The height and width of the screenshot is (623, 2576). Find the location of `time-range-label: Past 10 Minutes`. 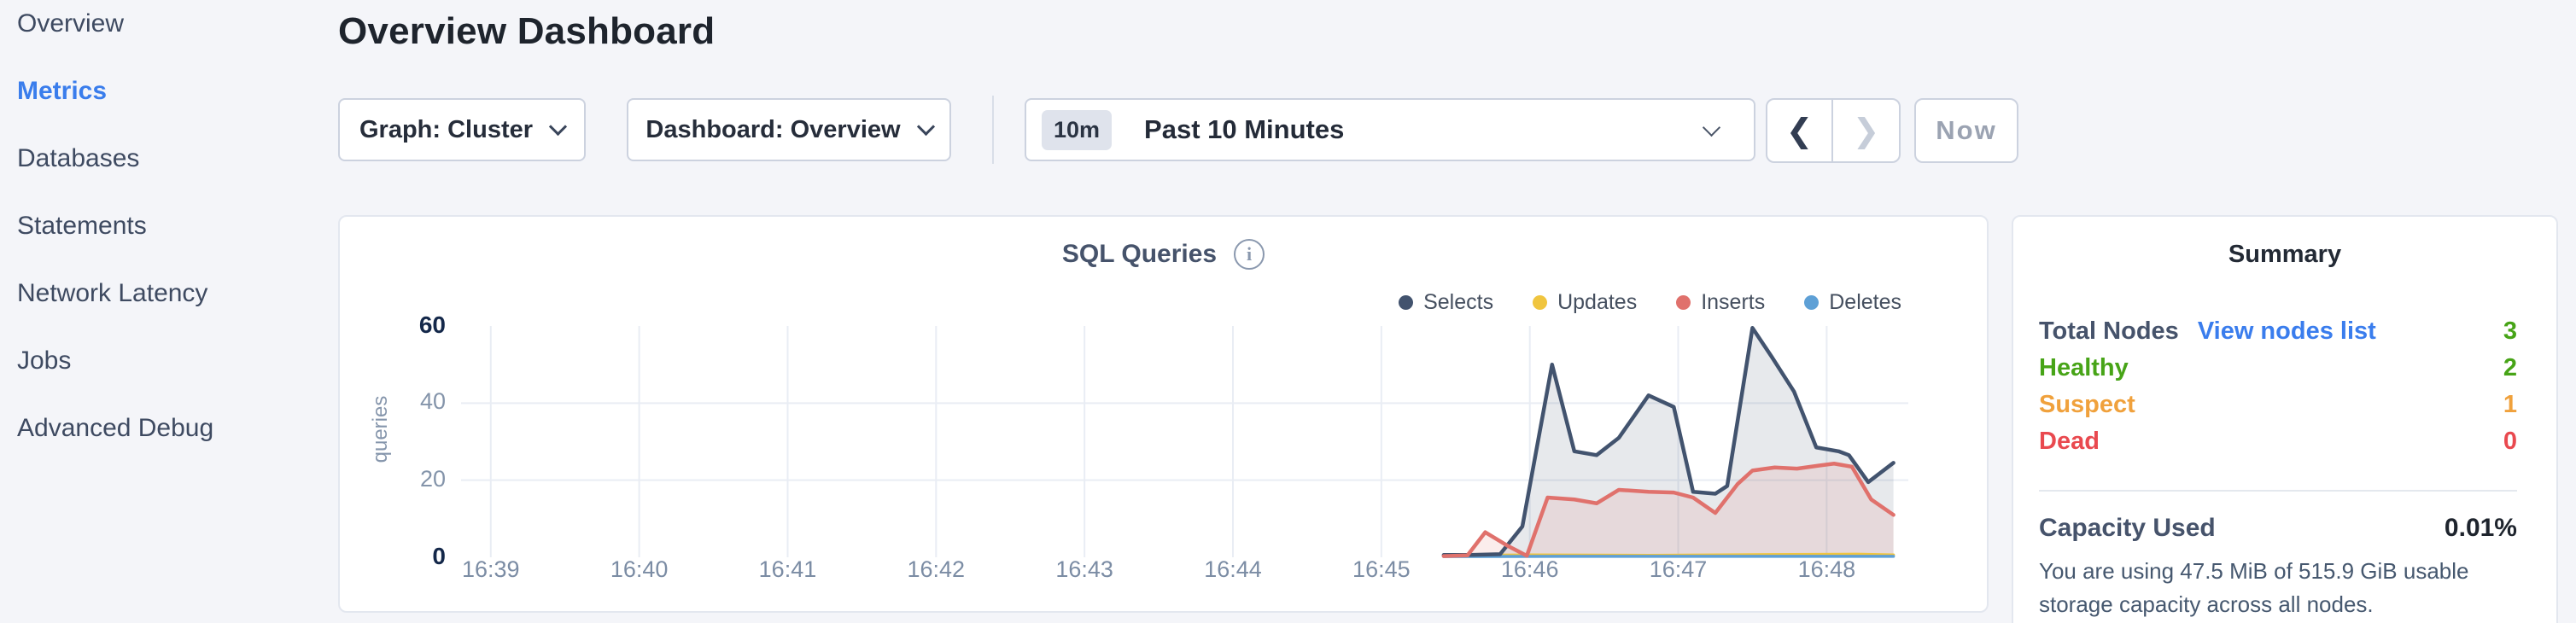

time-range-label: Past 10 Minutes is located at coordinates (1244, 129).